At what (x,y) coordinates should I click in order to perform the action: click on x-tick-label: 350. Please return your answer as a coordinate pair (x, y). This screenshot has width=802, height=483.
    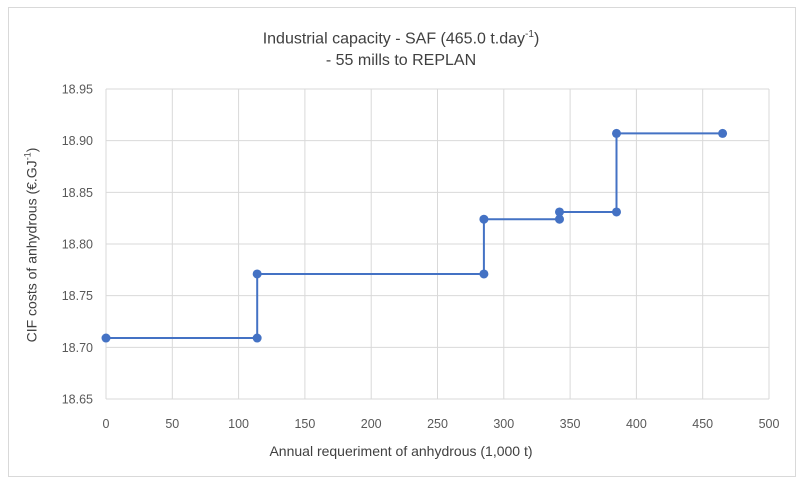
    Looking at the image, I should click on (570, 424).